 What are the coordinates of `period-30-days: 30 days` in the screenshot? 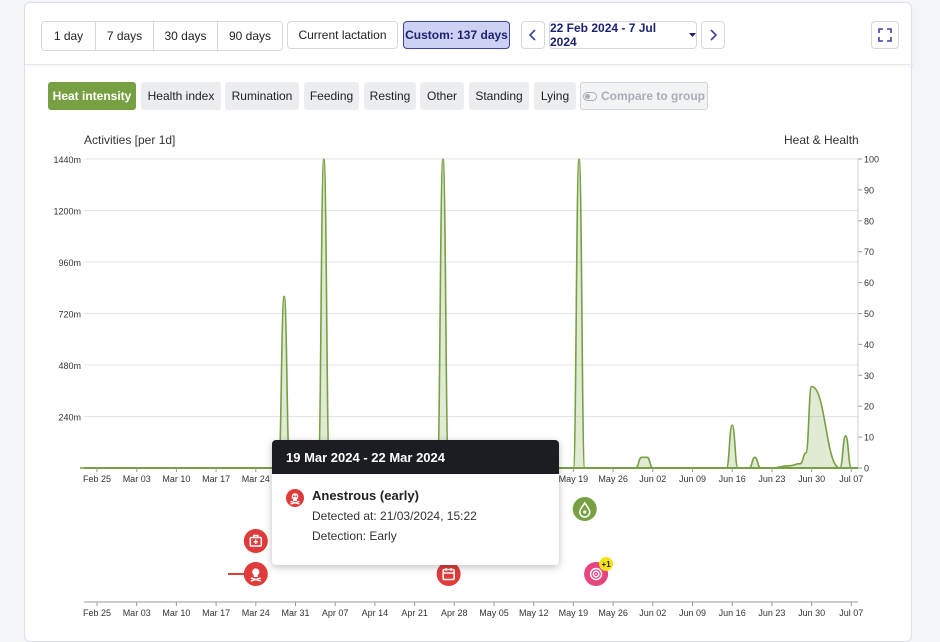 It's located at (186, 36).